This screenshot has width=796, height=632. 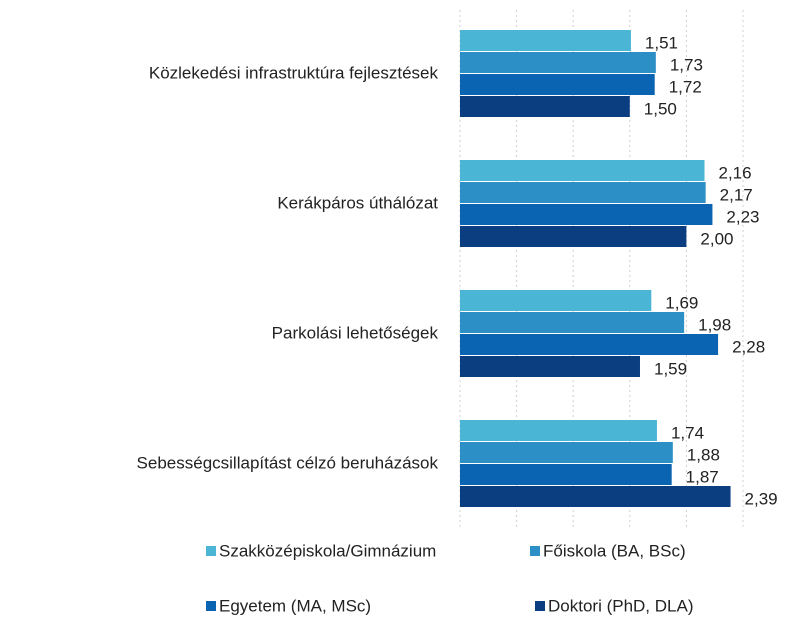 What do you see at coordinates (714, 324) in the screenshot?
I see `value-label: 1,98` at bounding box center [714, 324].